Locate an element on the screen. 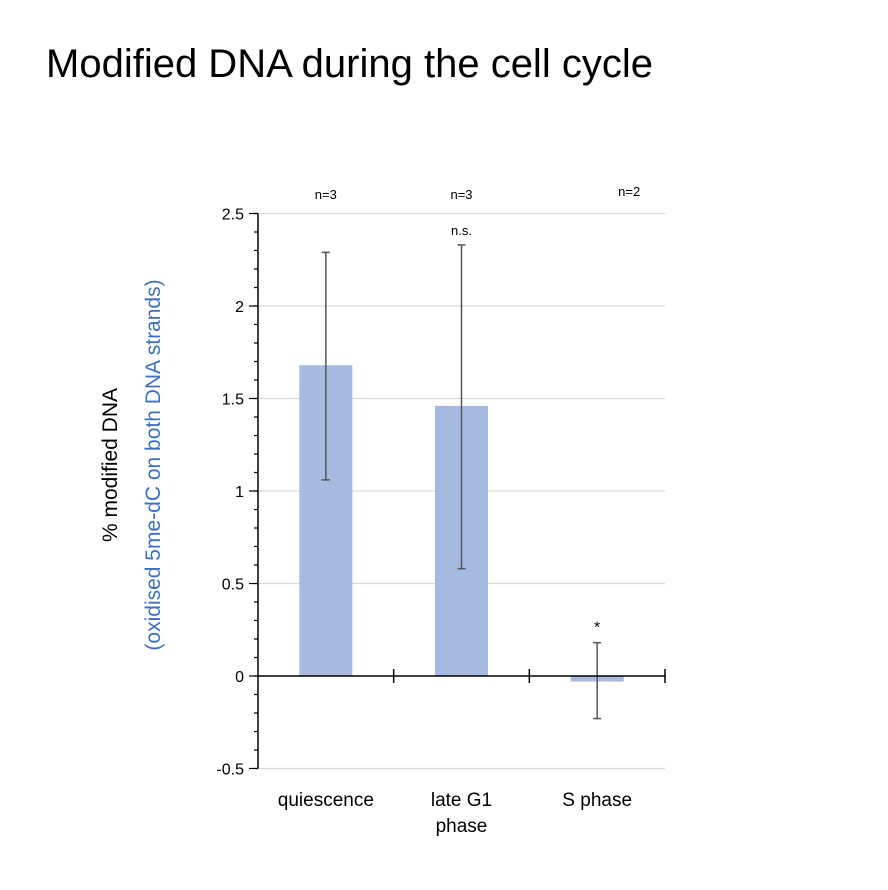  significance-label: * is located at coordinates (597, 628).